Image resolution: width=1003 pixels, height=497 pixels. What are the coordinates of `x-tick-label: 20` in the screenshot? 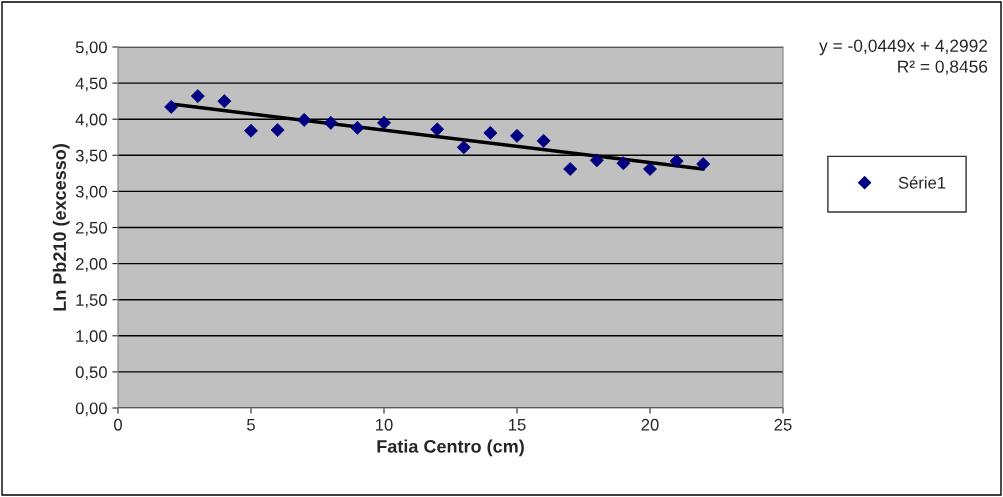 It's located at (650, 424).